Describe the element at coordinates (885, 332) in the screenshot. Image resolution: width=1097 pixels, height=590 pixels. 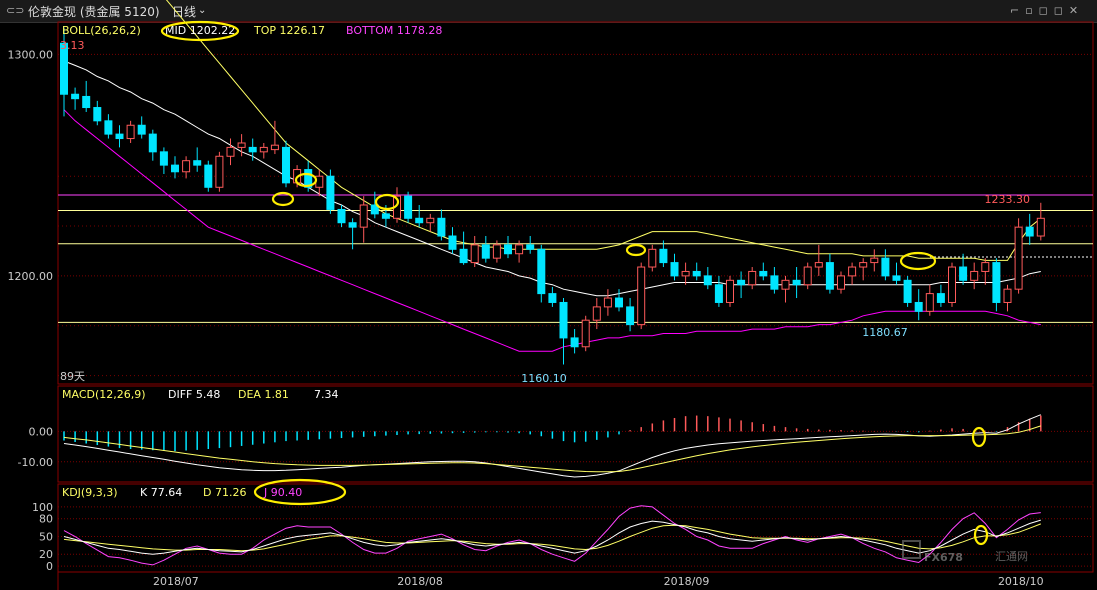
I see `low-annotation: 1180.67` at that location.